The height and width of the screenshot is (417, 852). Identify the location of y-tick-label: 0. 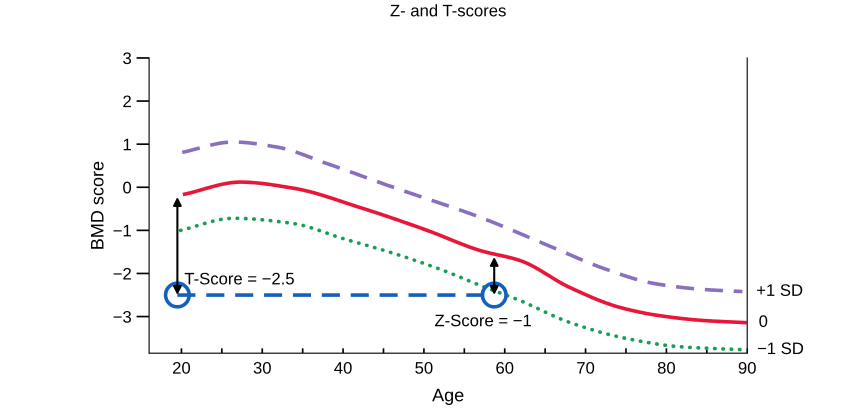
(127, 188).